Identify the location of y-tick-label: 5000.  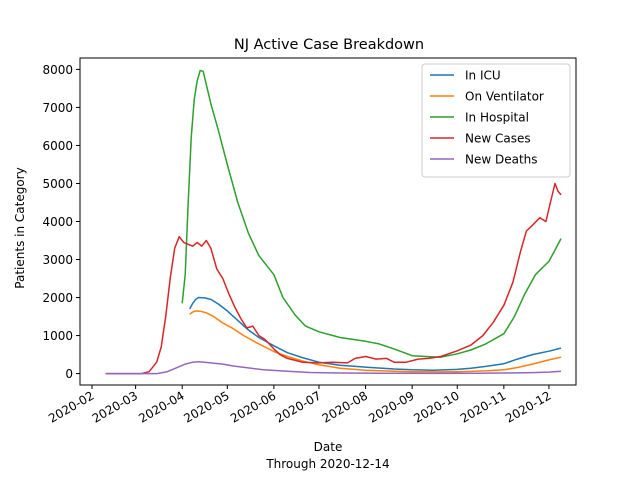
(57, 184).